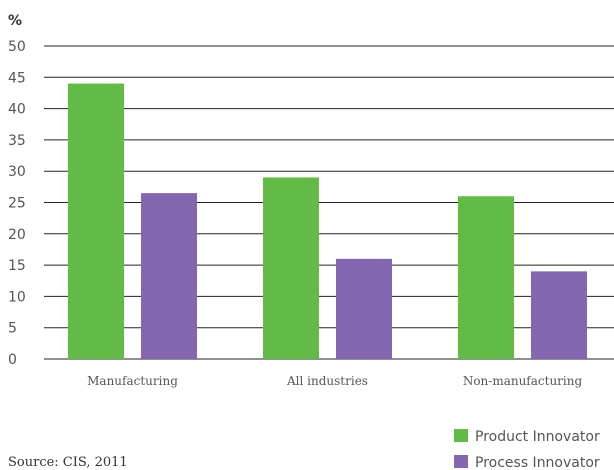 The image size is (614, 470). I want to click on legend-swatch-process-innovator, so click(461, 461).